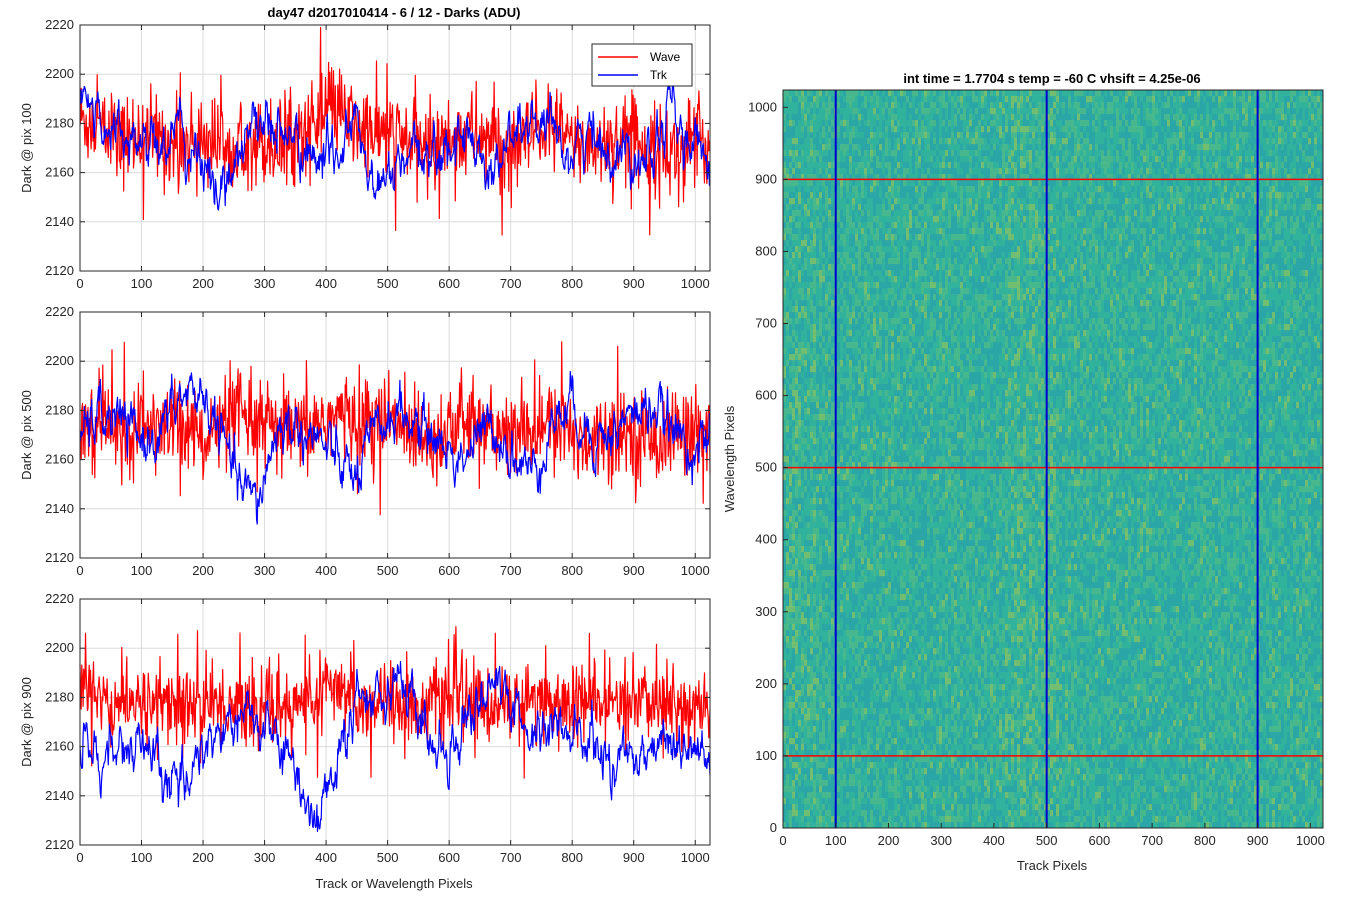  Describe the element at coordinates (26, 435) in the screenshot. I see `panel-2-ylabel: Dark @ pix 500` at that location.